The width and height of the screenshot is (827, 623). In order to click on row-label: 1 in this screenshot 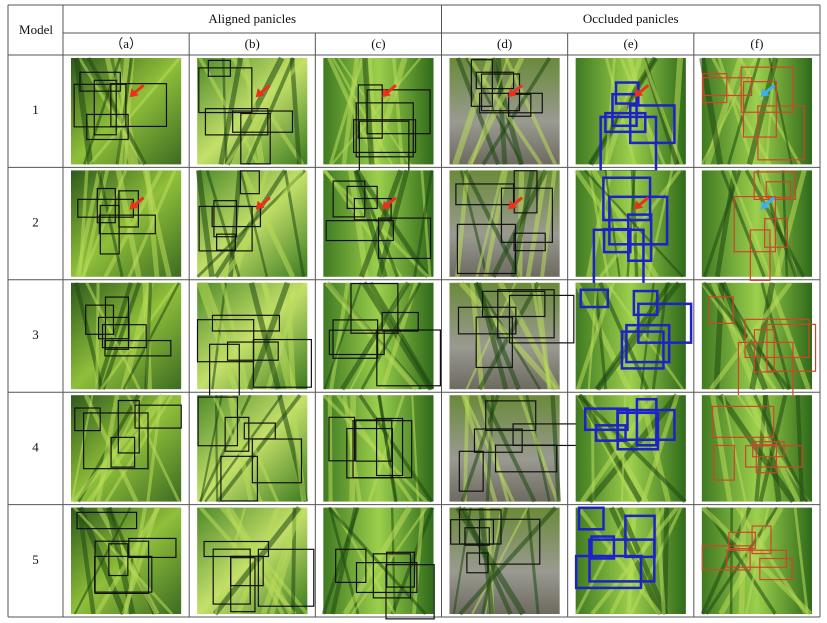, I will do `click(35, 109)`.